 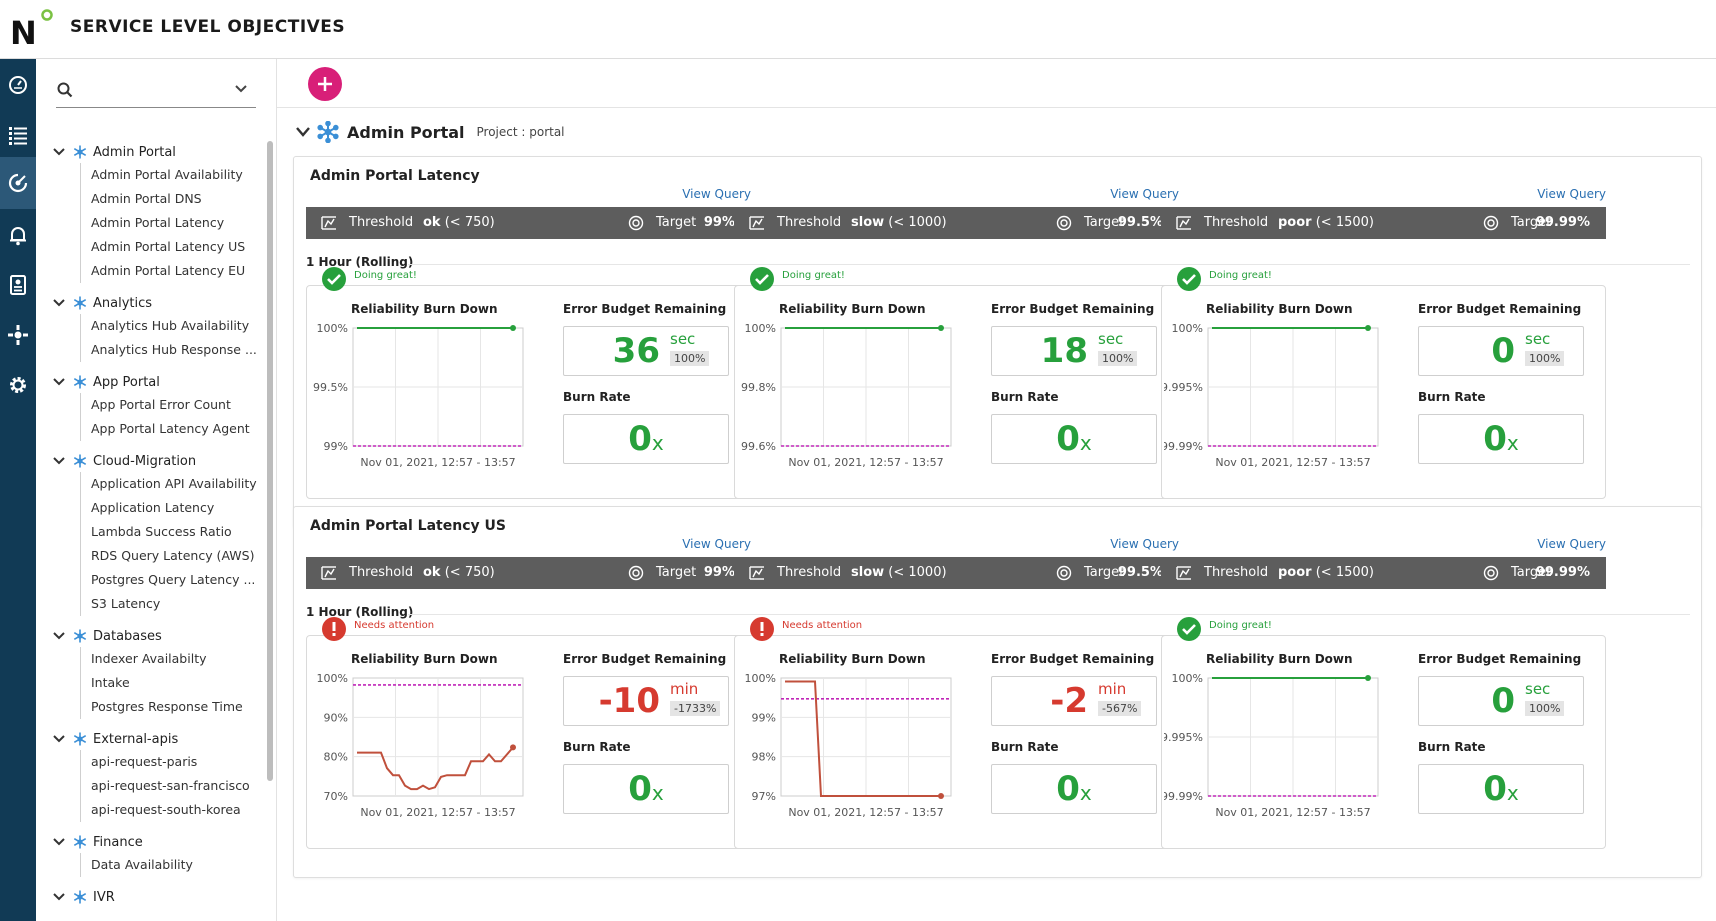 I want to click on sidebar-item: Admin Portal Latency EU, so click(x=168, y=270).